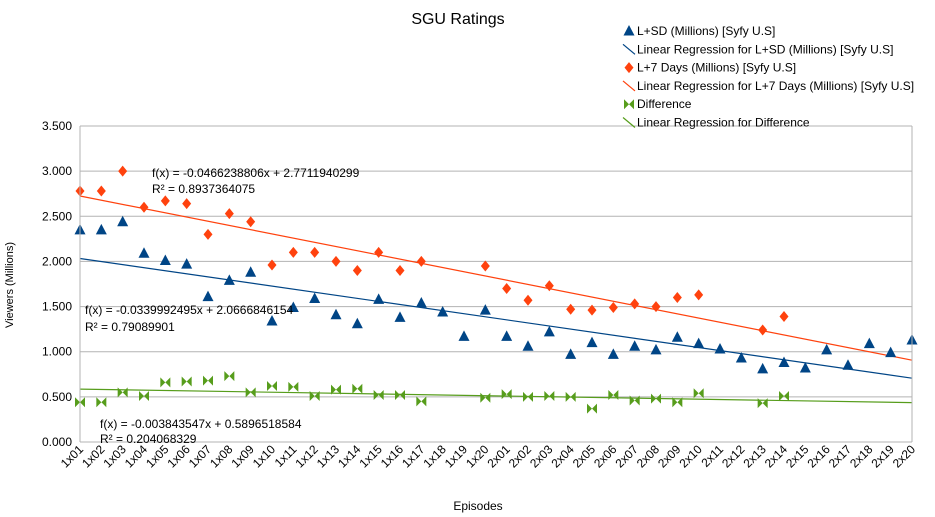  Describe the element at coordinates (349, 456) in the screenshot. I see `x-tick-label: 1x14` at that location.